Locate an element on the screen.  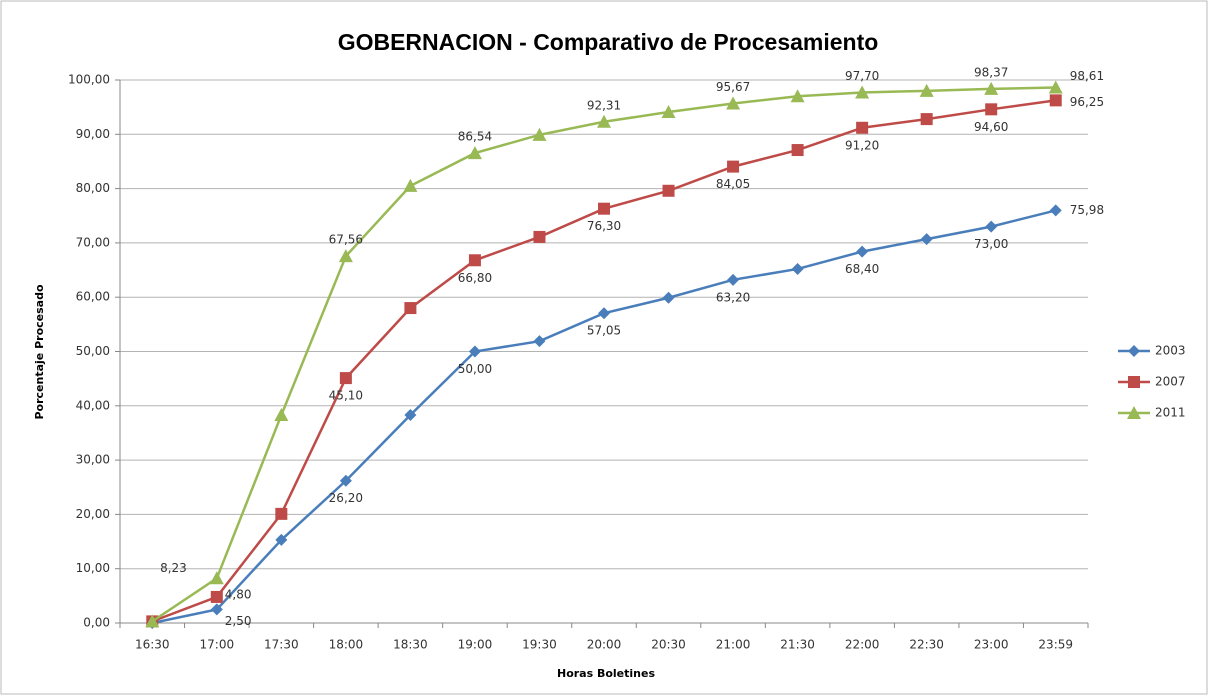
x-tick-label: 18:30 is located at coordinates (410, 645).